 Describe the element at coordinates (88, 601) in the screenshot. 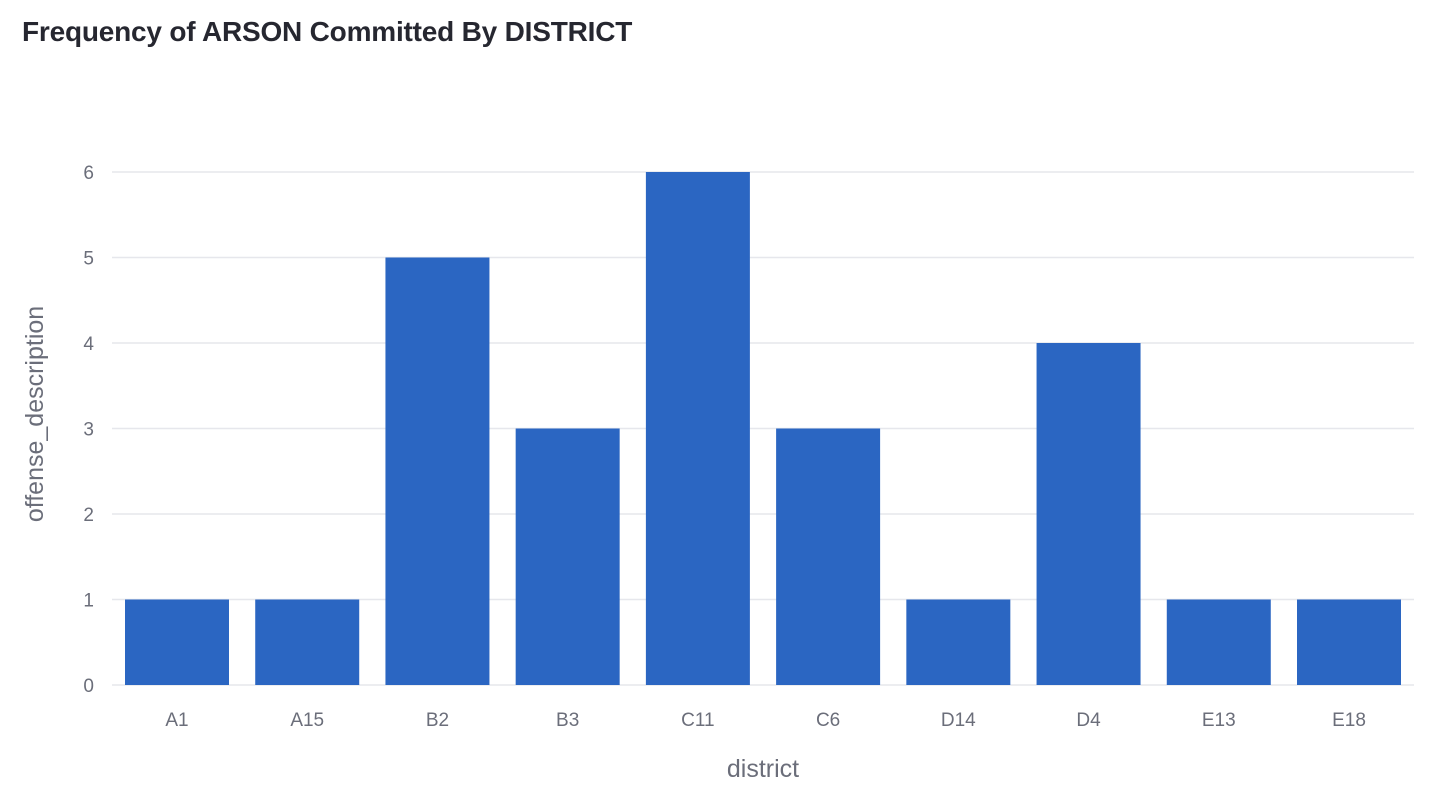

I see `y-tick-label: 1` at that location.